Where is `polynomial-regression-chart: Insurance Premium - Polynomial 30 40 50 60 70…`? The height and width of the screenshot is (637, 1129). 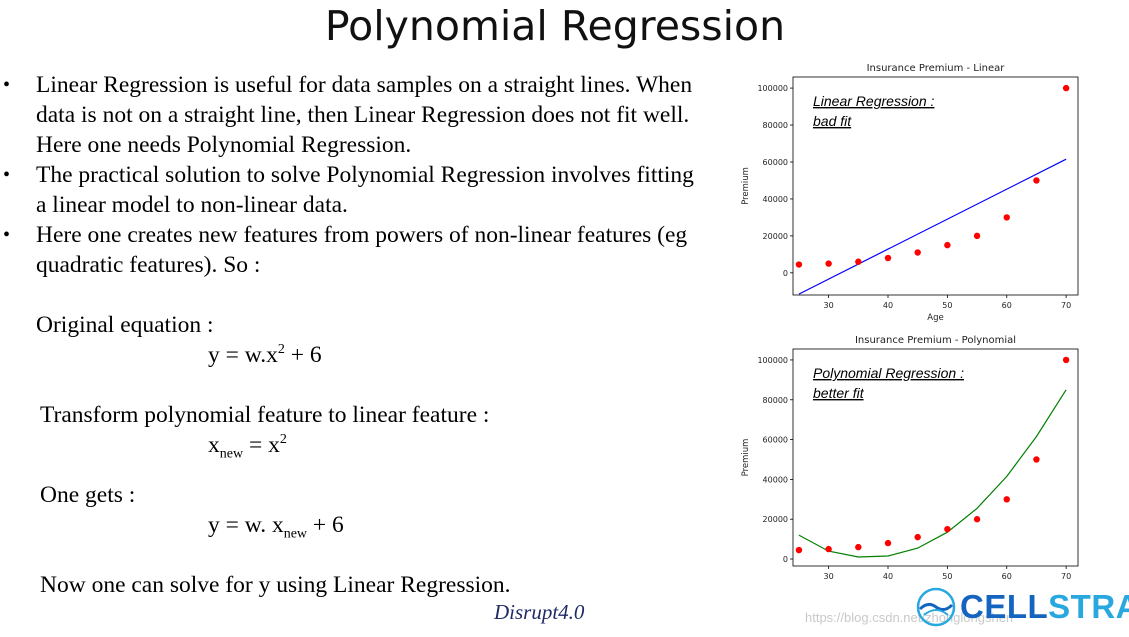 polynomial-regression-chart: Insurance Premium - Polynomial 30 40 50 60 70… is located at coordinates (910, 458).